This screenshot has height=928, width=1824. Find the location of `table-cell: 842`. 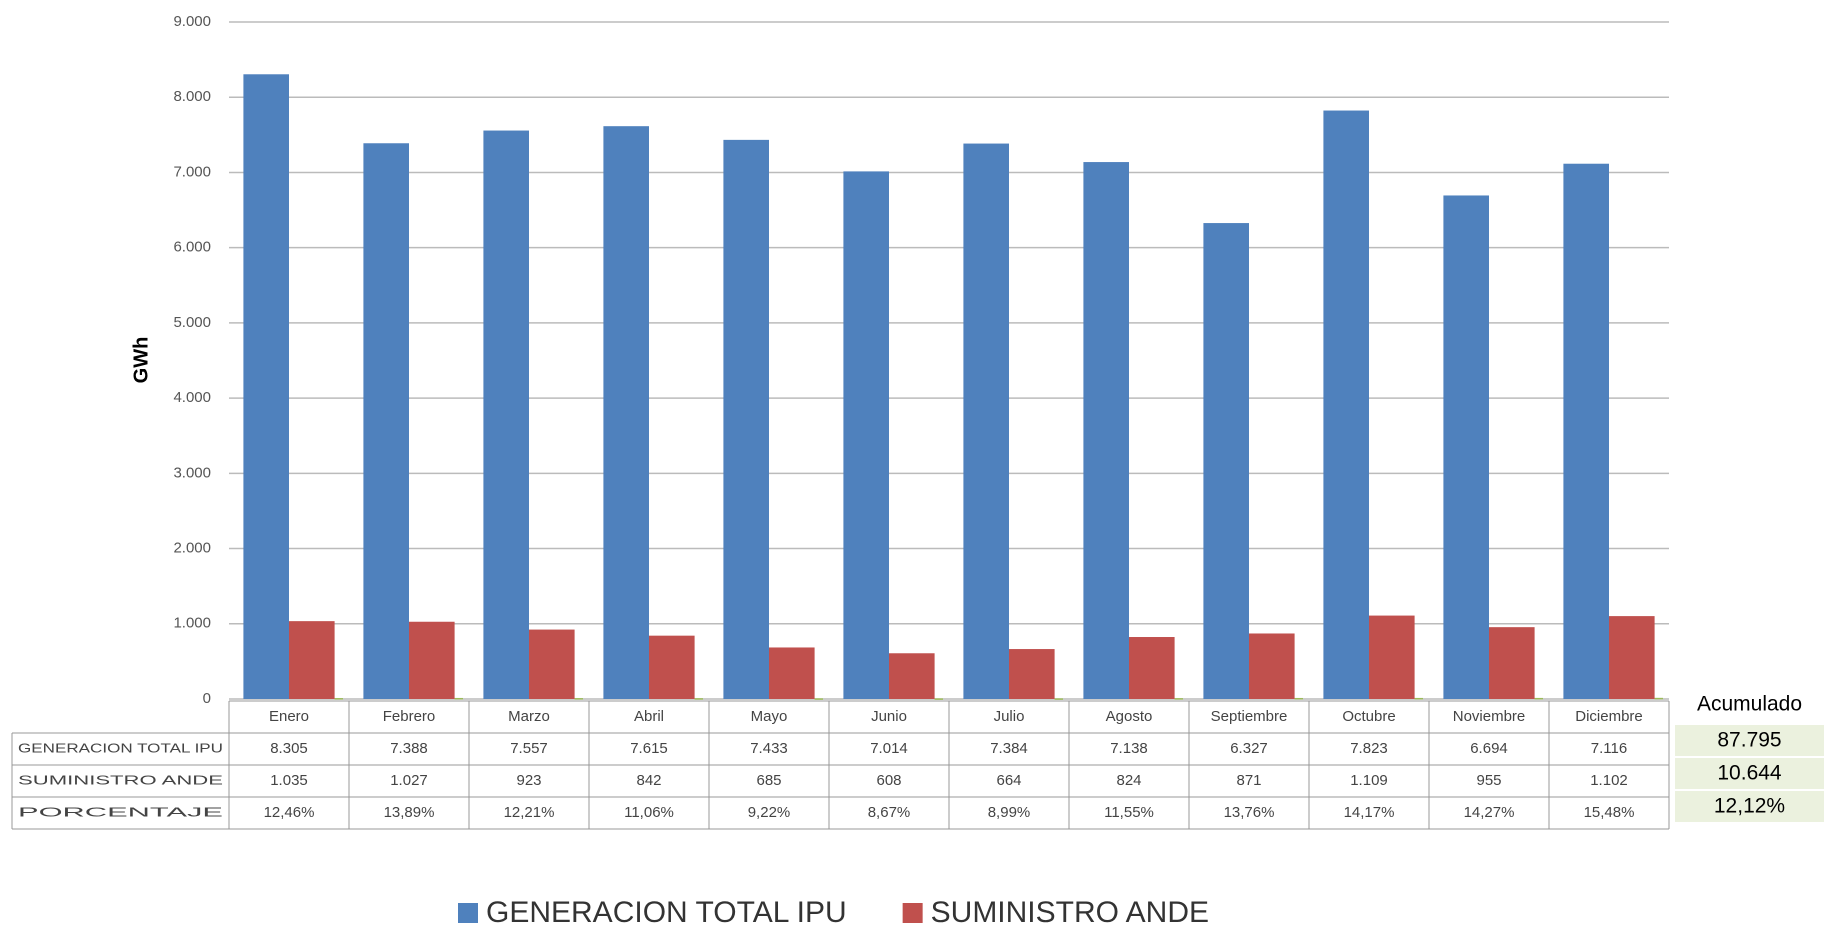

table-cell: 842 is located at coordinates (648, 780).